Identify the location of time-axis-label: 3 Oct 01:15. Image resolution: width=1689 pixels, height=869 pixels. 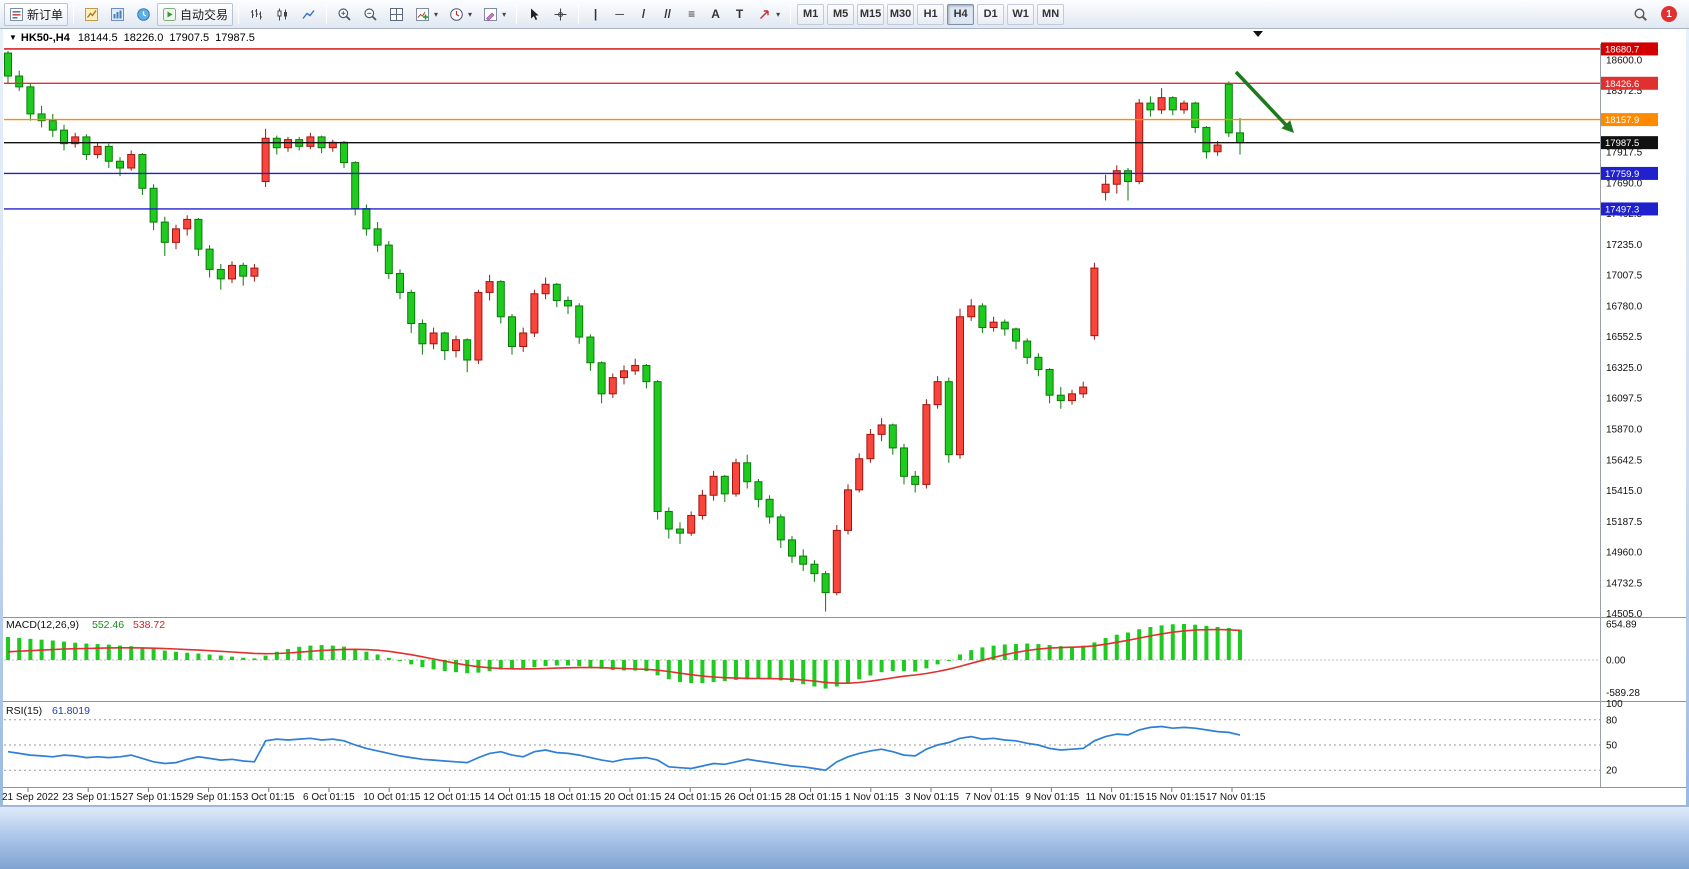
(269, 797).